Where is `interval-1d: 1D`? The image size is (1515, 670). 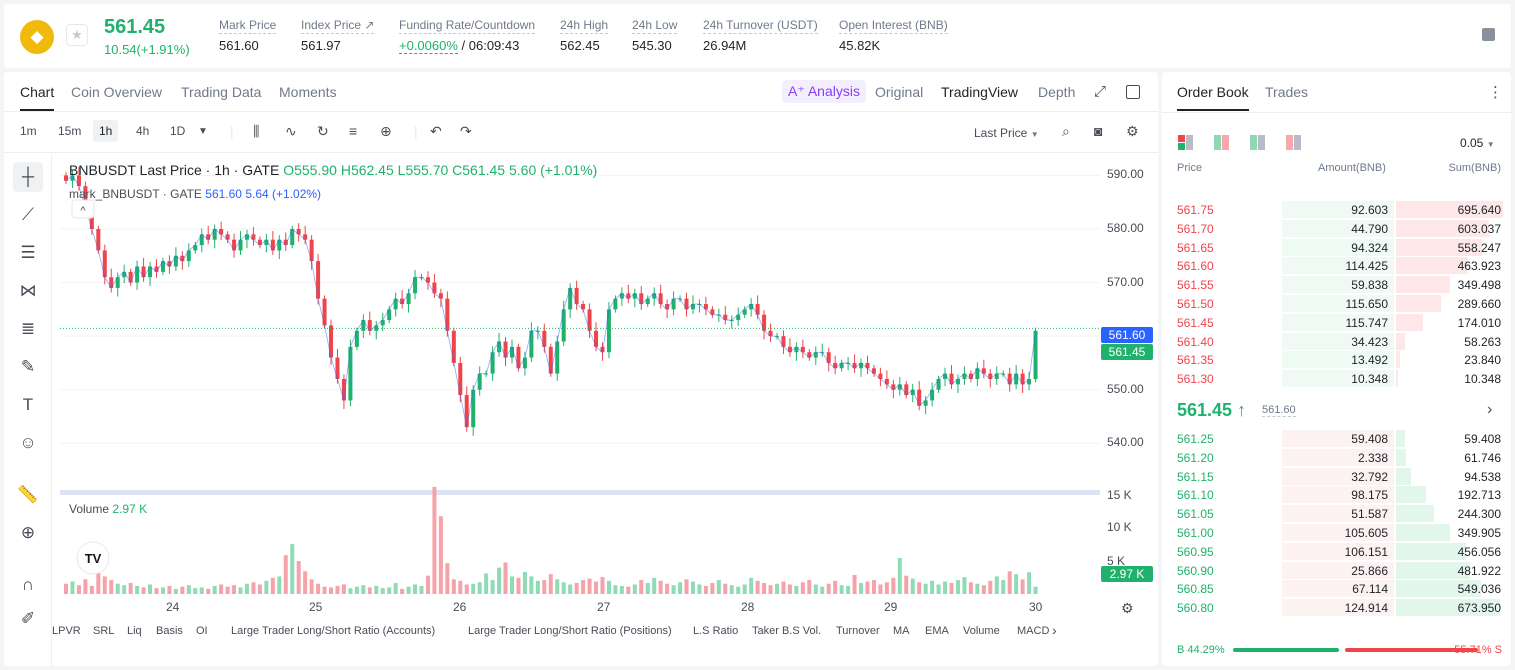 interval-1d: 1D is located at coordinates (178, 131).